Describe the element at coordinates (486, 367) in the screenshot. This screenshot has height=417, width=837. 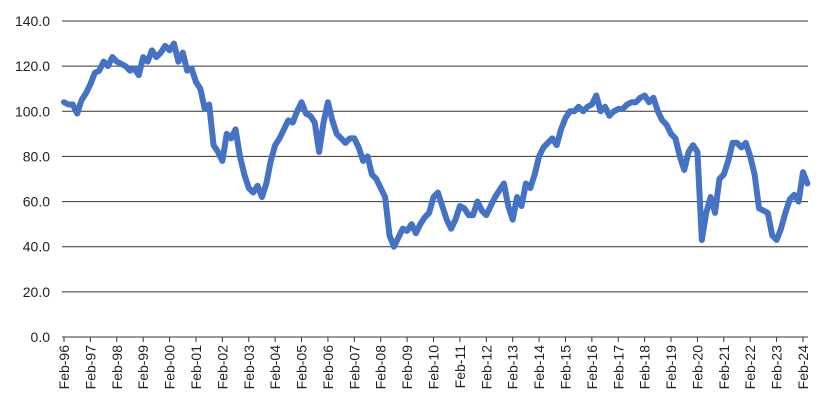
I see `x-tick-label: Feb-12` at that location.